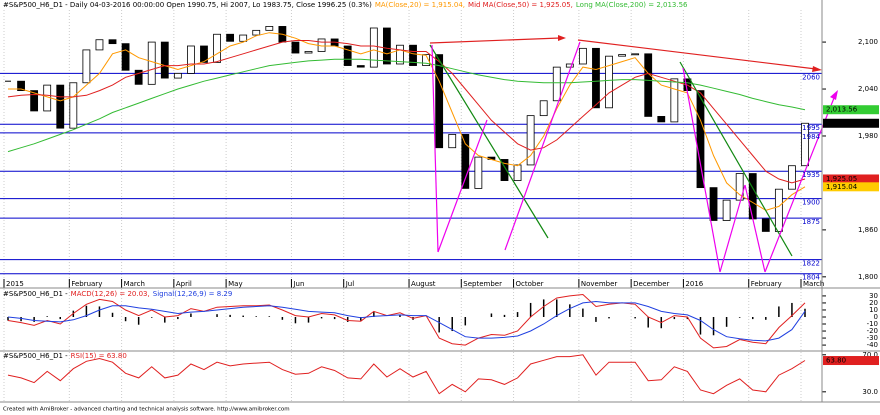  Describe the element at coordinates (842, 110) in the screenshot. I see `value-tag-label: 2,013.56` at that location.